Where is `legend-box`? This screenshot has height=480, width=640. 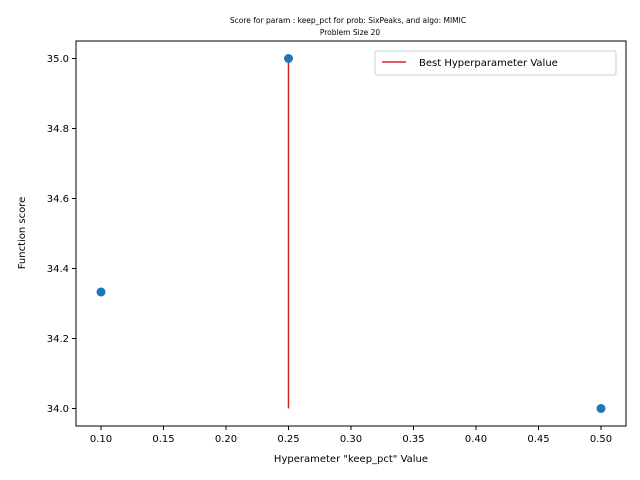
legend-box is located at coordinates (495, 63).